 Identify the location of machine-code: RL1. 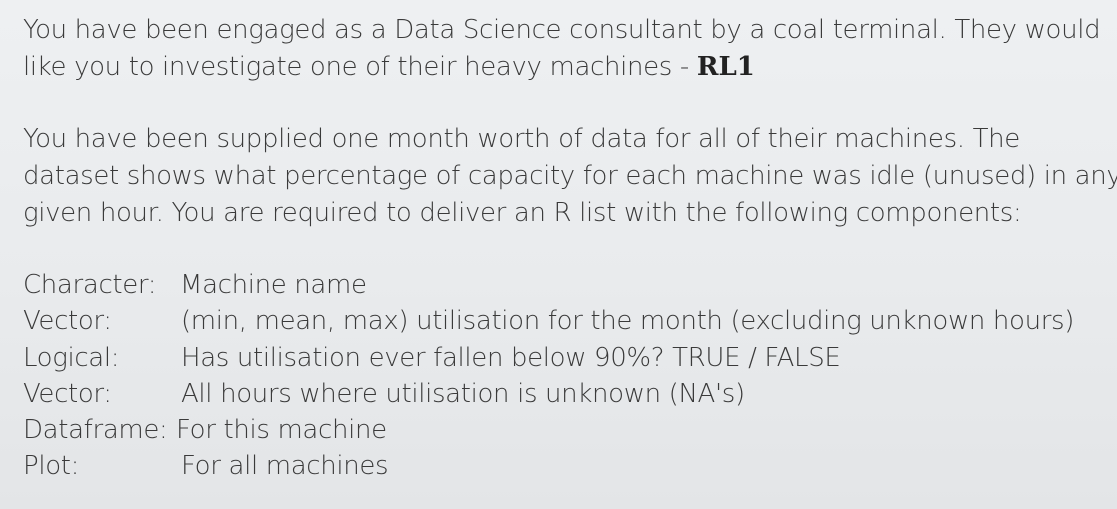
(725, 67).